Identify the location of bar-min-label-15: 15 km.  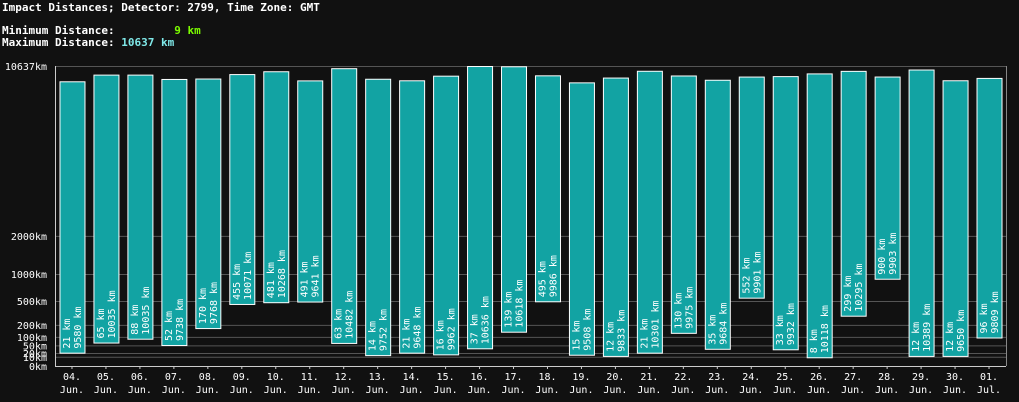
(576, 336).